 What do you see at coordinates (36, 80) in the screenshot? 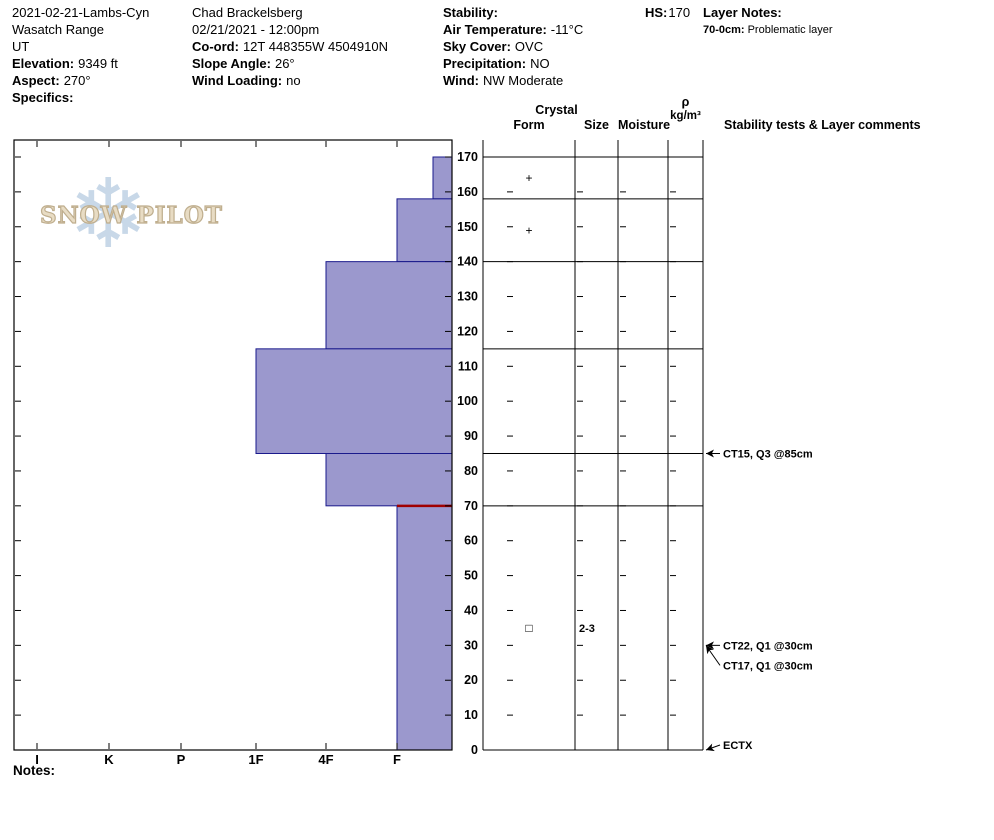
I see `aspect-label: Aspect:` at bounding box center [36, 80].